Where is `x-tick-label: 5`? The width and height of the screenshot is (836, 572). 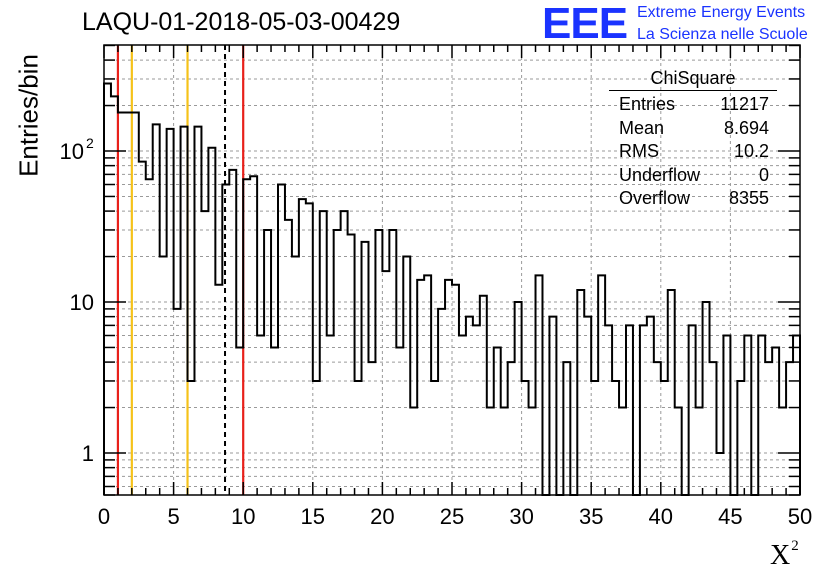 x-tick-label: 5 is located at coordinates (173, 516).